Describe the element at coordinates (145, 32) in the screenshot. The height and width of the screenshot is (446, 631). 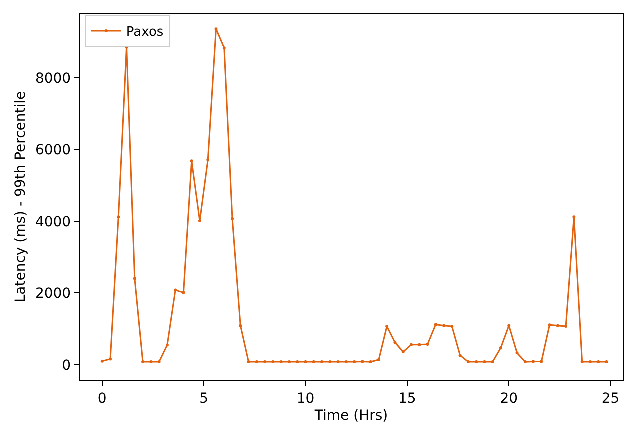
I see `legend-label: Paxos` at that location.